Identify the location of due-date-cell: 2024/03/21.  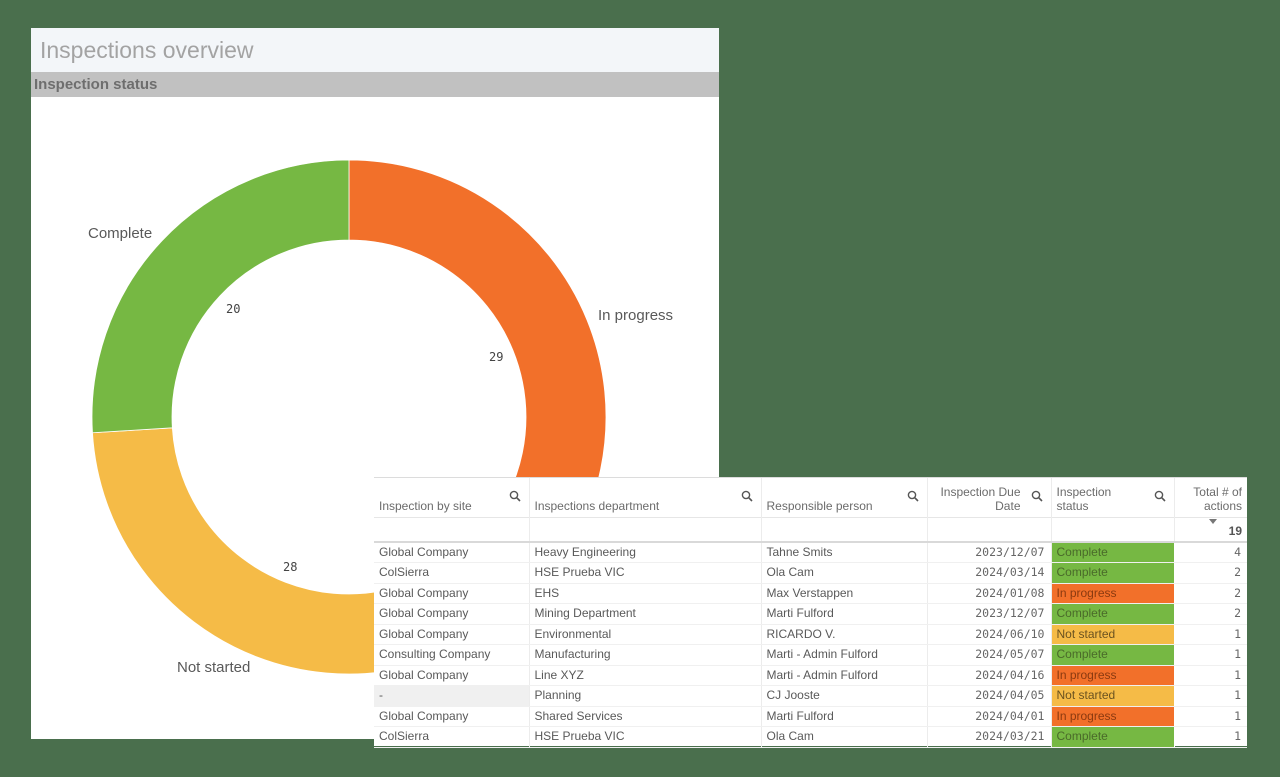
(989, 737).